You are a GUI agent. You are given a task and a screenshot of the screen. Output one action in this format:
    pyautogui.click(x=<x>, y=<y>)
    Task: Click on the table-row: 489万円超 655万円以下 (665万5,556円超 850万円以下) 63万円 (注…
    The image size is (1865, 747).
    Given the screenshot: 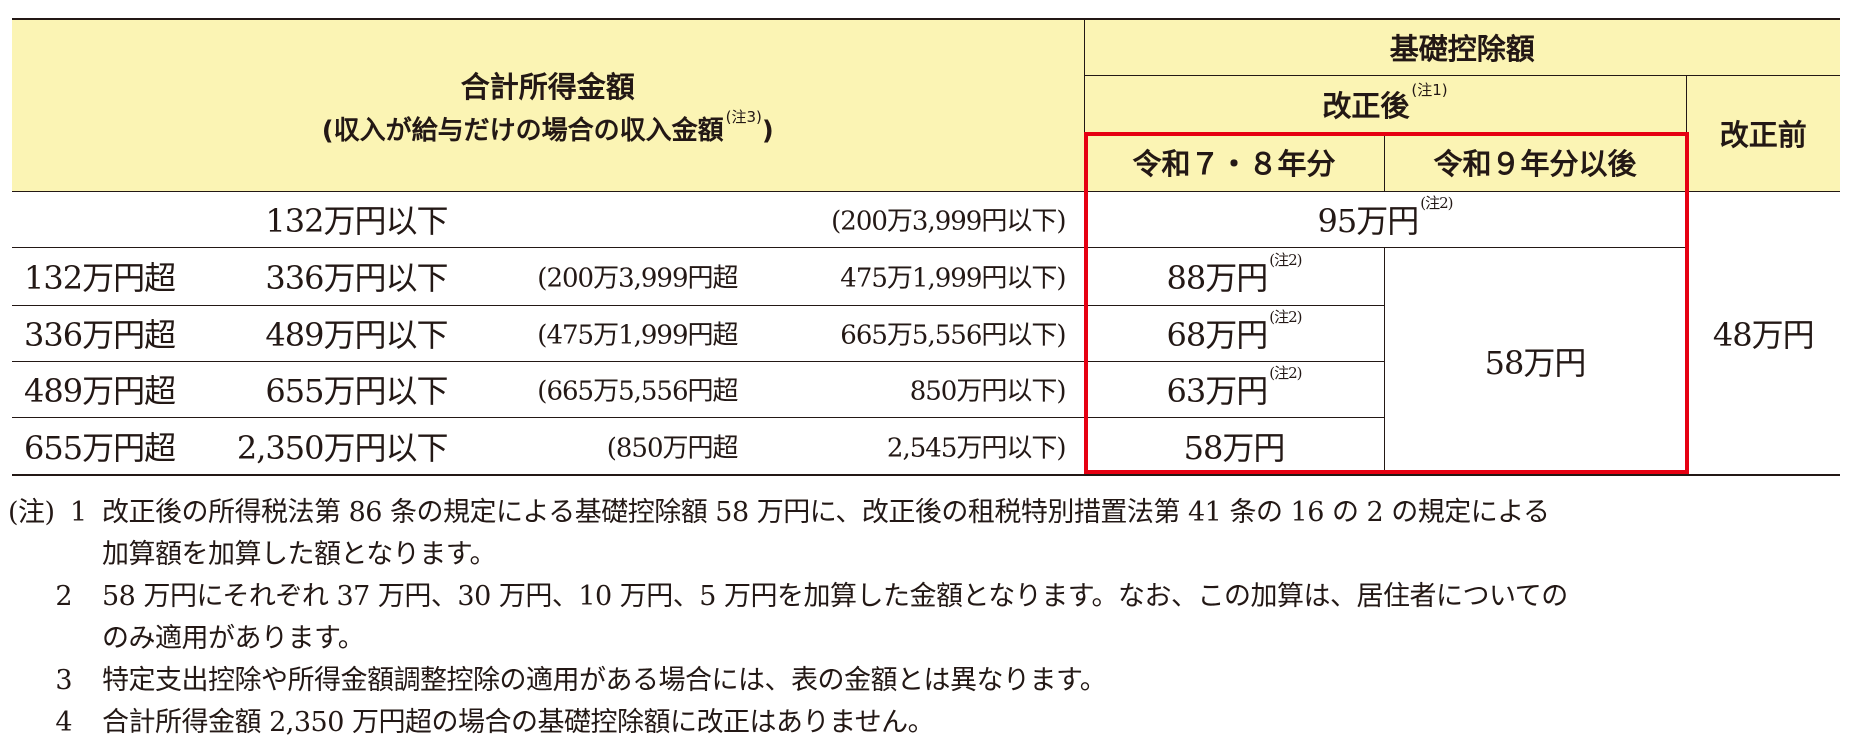 What is the action you would take?
    pyautogui.click(x=926, y=389)
    